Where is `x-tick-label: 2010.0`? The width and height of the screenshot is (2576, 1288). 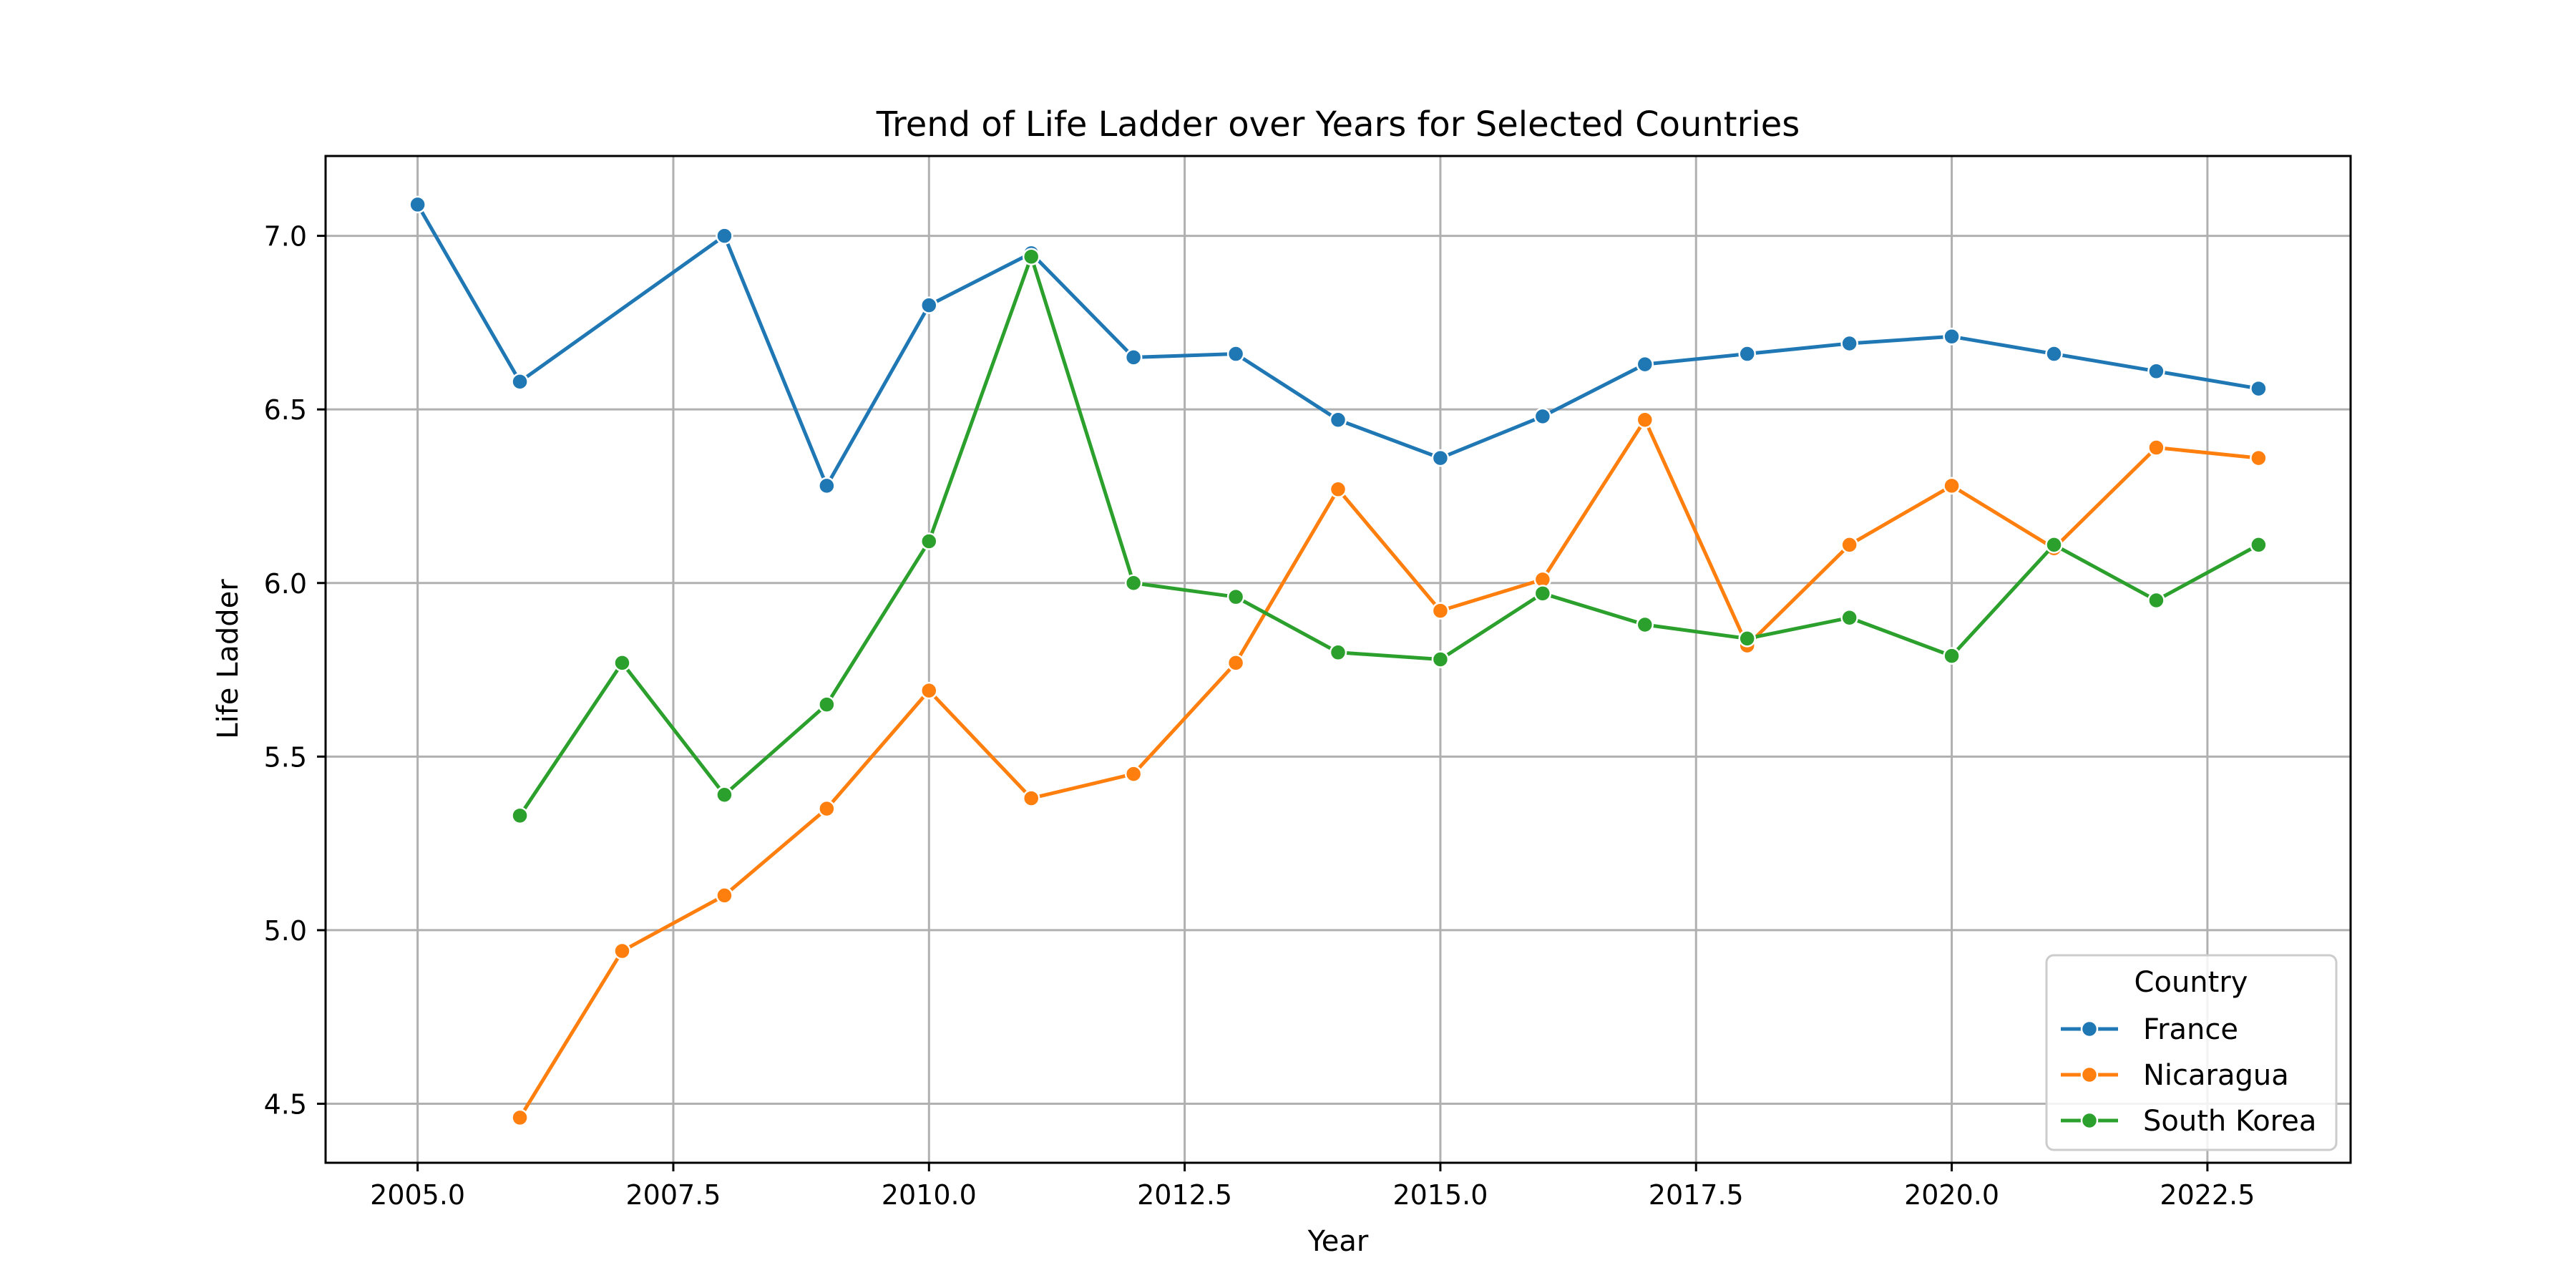
x-tick-label: 2010.0 is located at coordinates (929, 1195).